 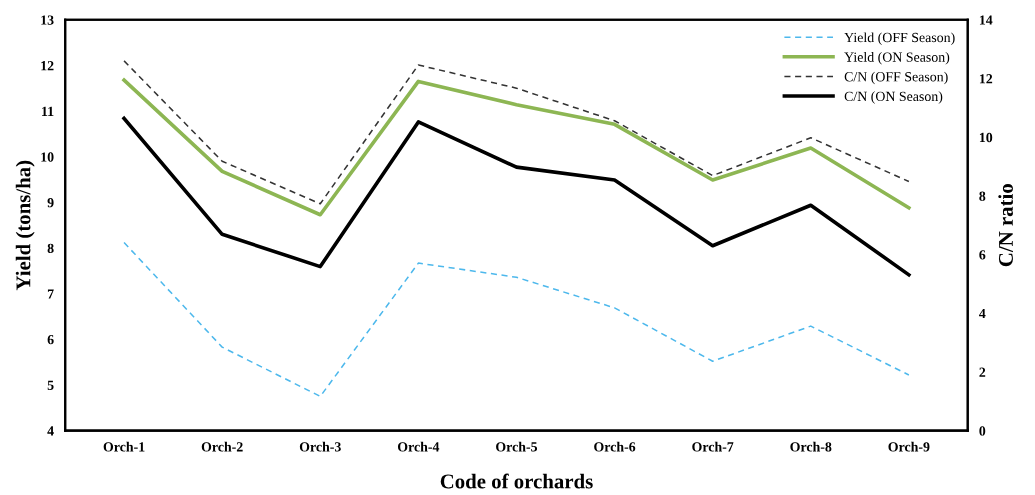 What do you see at coordinates (615, 446) in the screenshot?
I see `x-tick-label: Orch-6` at bounding box center [615, 446].